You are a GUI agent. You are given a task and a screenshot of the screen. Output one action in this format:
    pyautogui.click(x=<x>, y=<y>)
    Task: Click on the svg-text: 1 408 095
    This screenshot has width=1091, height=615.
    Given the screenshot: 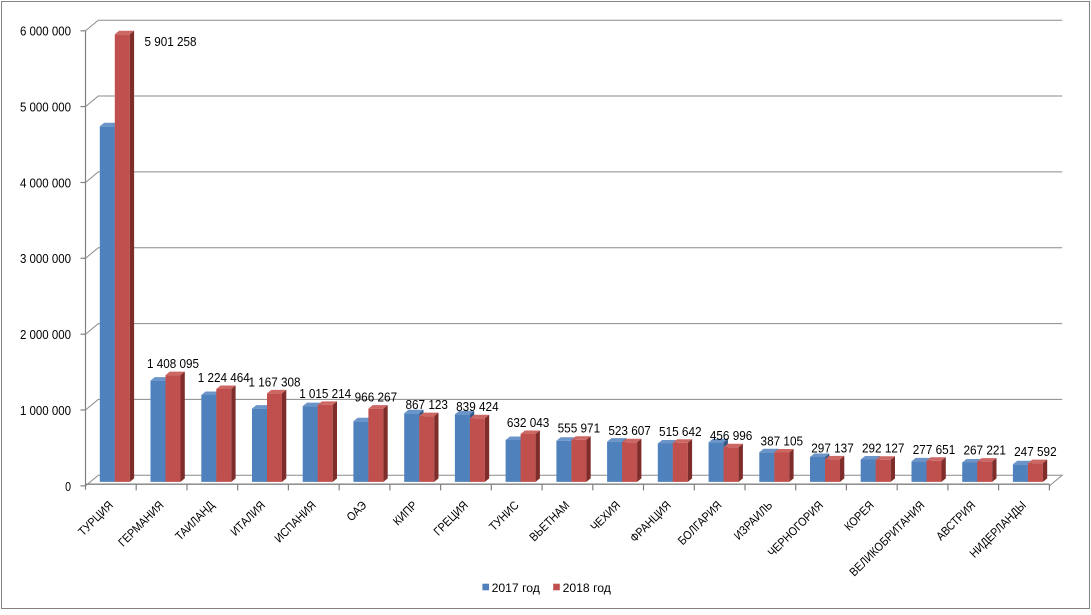 What is the action you would take?
    pyautogui.click(x=173, y=364)
    